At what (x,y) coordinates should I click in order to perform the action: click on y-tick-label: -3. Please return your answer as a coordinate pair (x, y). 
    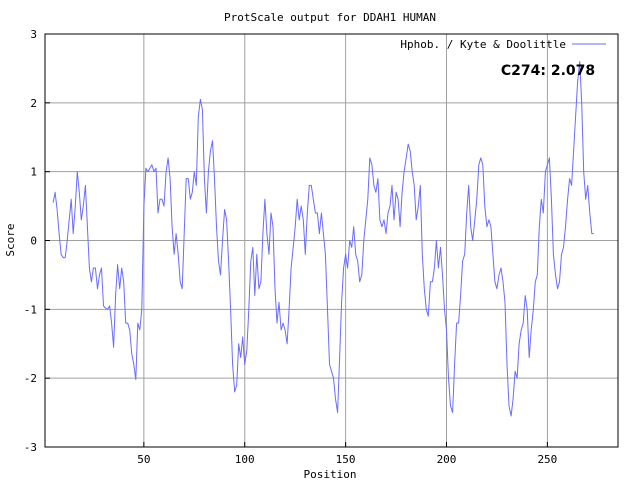
    Looking at the image, I should click on (30, 447).